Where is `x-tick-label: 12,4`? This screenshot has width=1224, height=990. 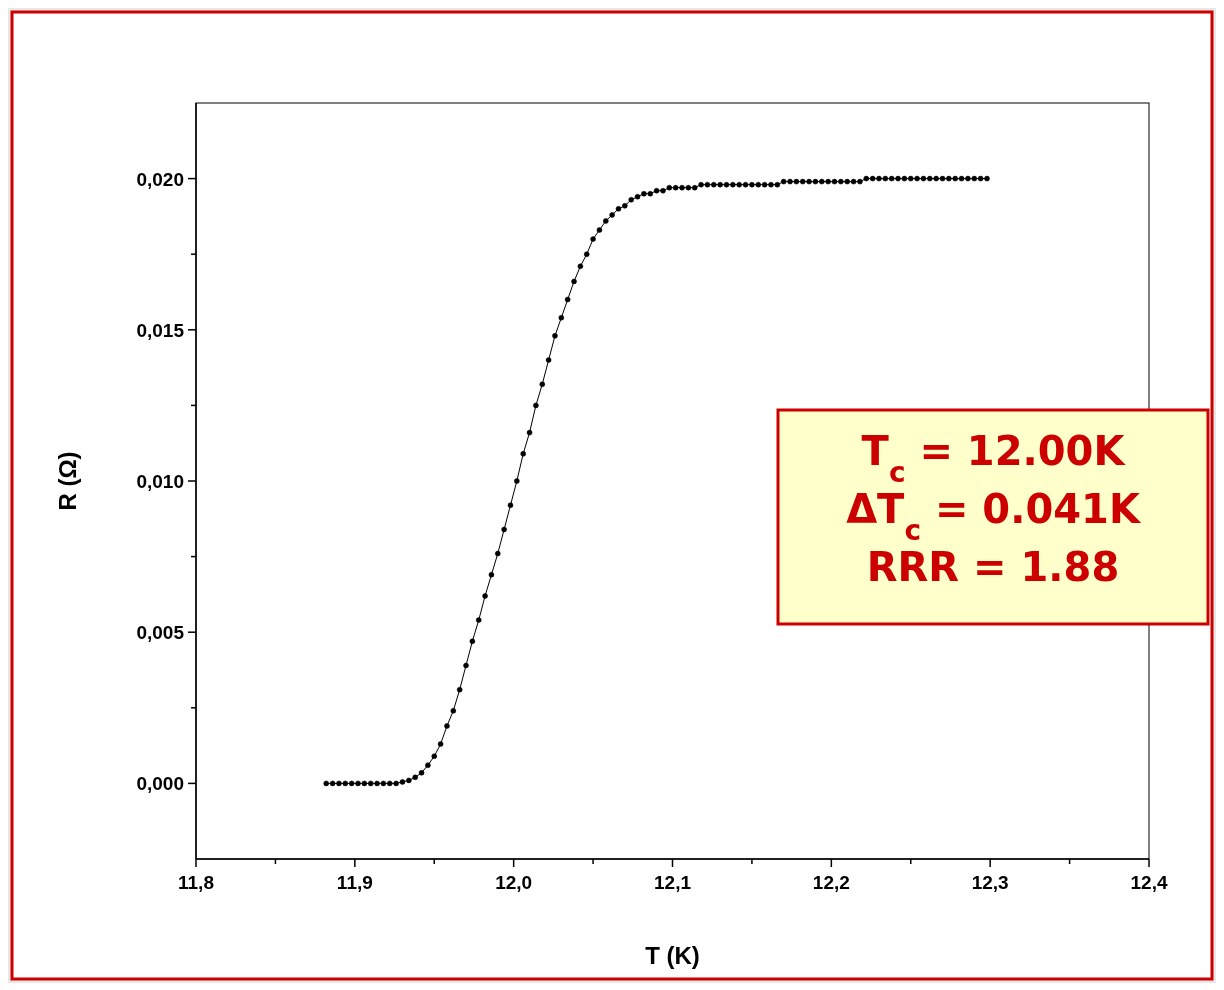
x-tick-label: 12,4 is located at coordinates (1149, 882).